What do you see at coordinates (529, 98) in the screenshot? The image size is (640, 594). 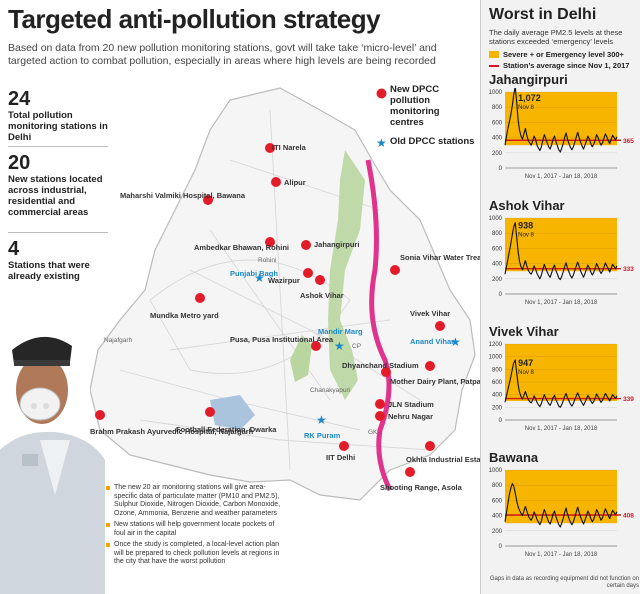 I see `peak-value-label: 1,072` at bounding box center [529, 98].